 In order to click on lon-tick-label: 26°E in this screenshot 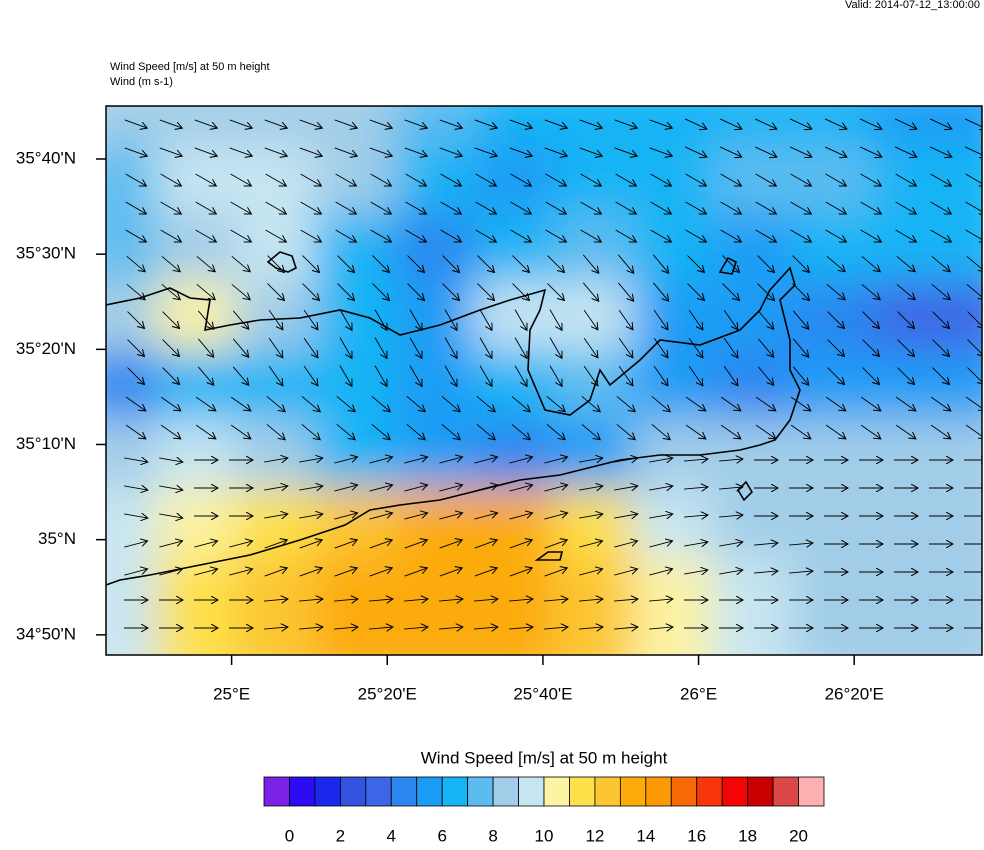, I will do `click(698, 693)`.